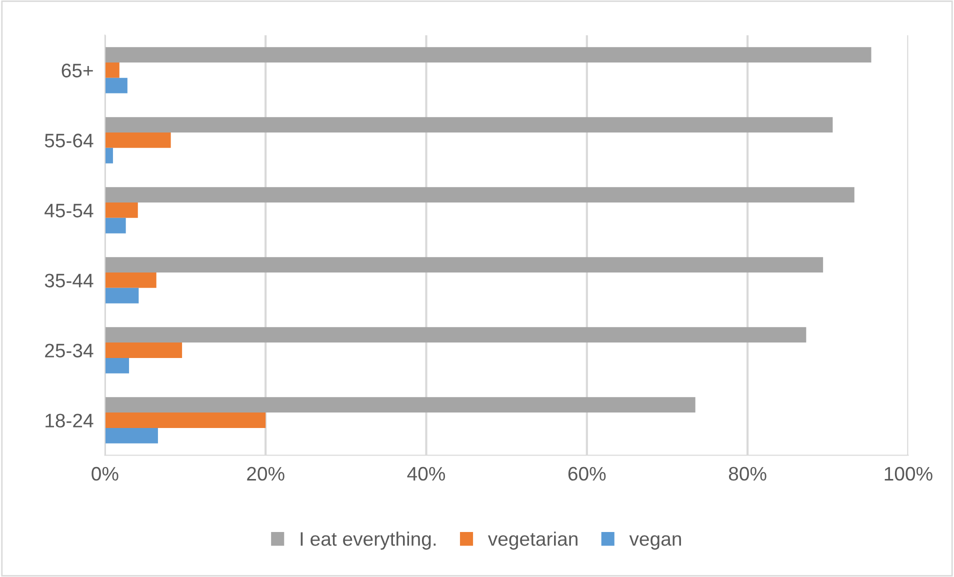  What do you see at coordinates (587, 473) in the screenshot?
I see `x-tick-label: 60%` at bounding box center [587, 473].